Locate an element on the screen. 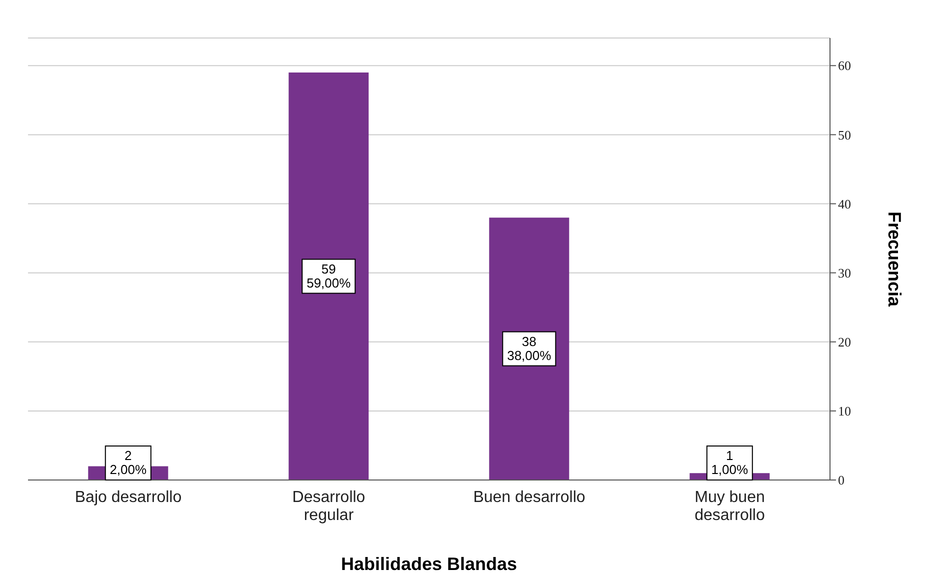 The width and height of the screenshot is (928, 588). data-label: 1 1,00% is located at coordinates (730, 462).